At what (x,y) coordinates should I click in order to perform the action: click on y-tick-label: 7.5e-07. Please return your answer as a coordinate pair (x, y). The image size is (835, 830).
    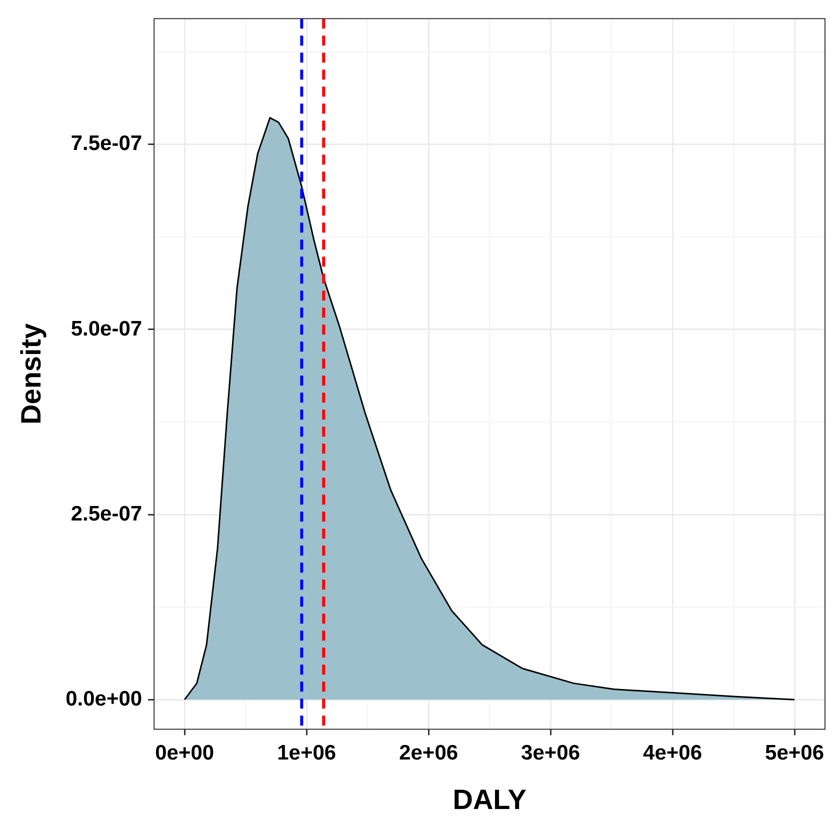
    Looking at the image, I should click on (106, 144).